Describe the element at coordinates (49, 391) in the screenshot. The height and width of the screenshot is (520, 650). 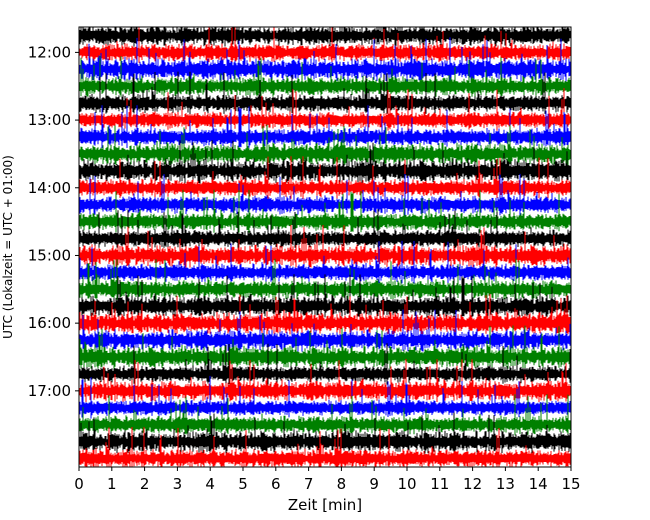
I see `y-tick-label: 17:00` at that location.